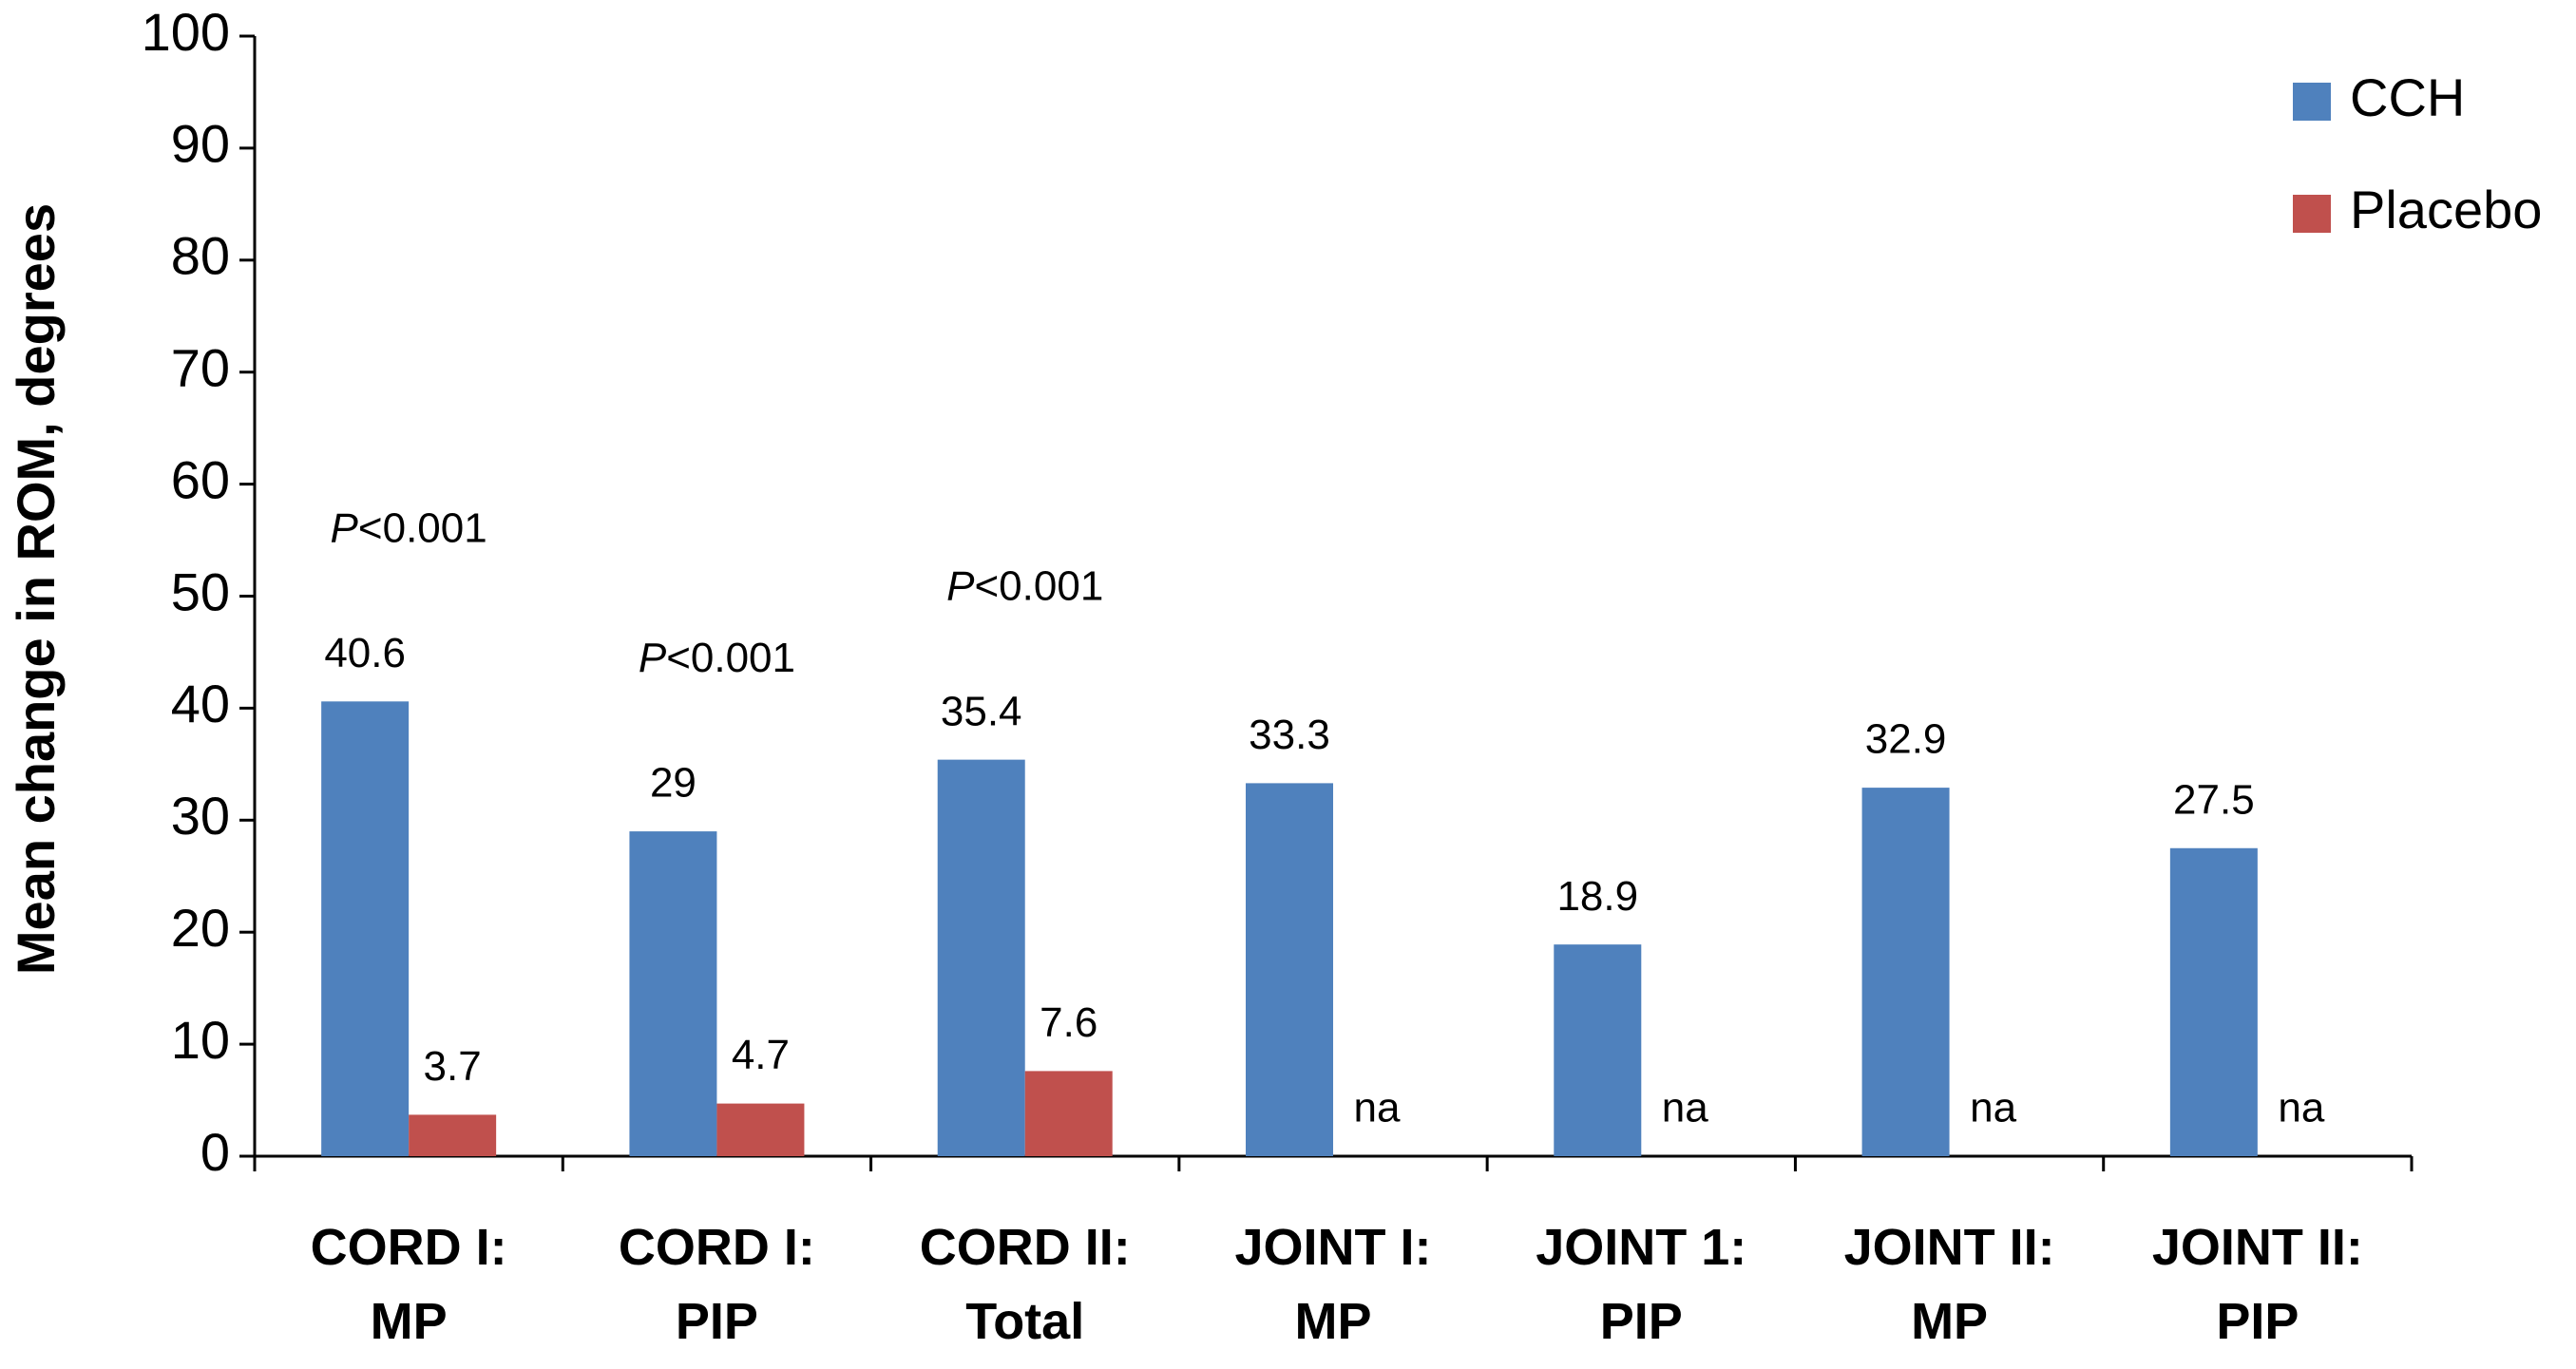 The height and width of the screenshot is (1369, 2576). I want to click on data-label: 27.5, so click(2214, 799).